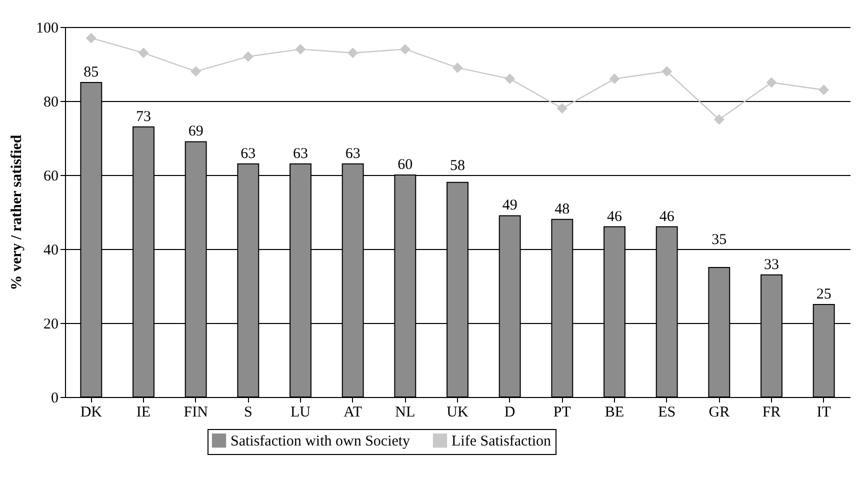 Image resolution: width=863 pixels, height=480 pixels. What do you see at coordinates (457, 412) in the screenshot?
I see `x-tick-label: UK` at bounding box center [457, 412].